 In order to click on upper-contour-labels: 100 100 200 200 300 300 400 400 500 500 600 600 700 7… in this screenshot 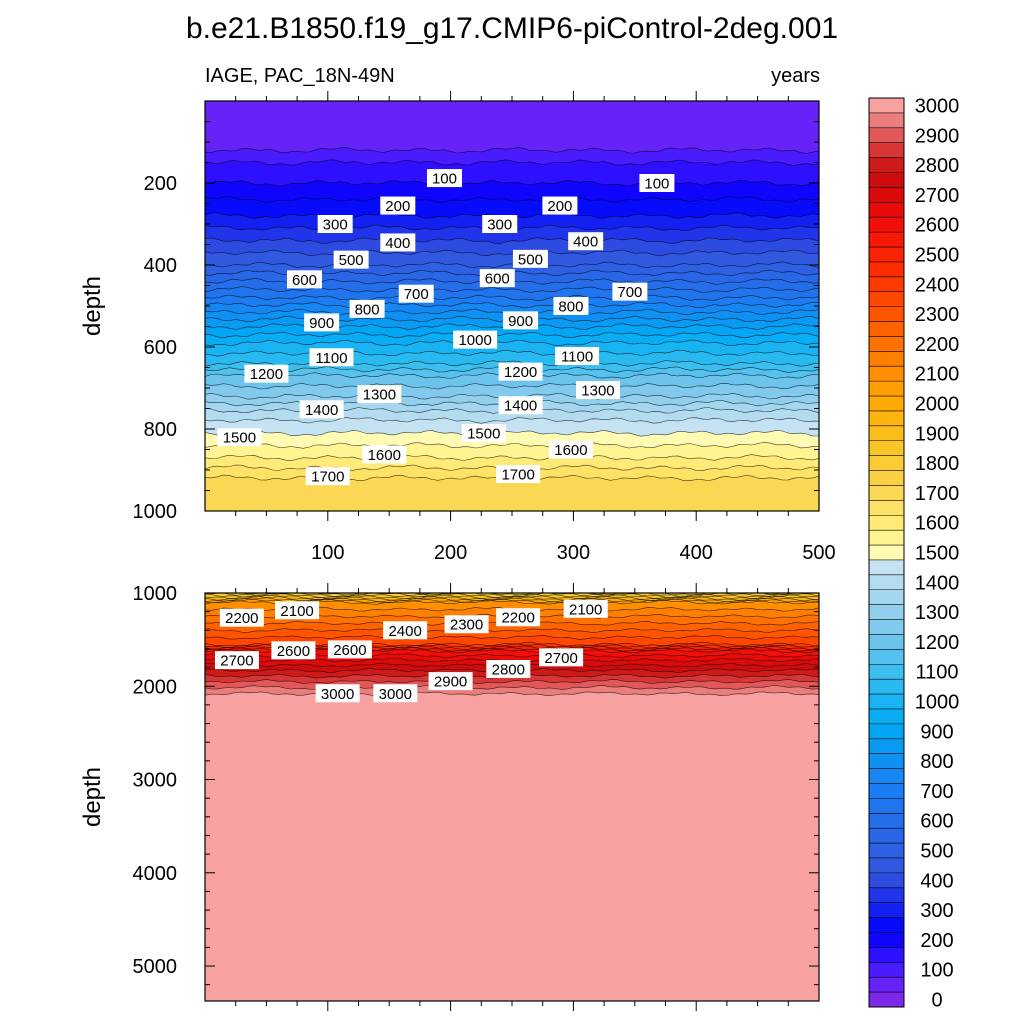, I will do `click(446, 327)`.